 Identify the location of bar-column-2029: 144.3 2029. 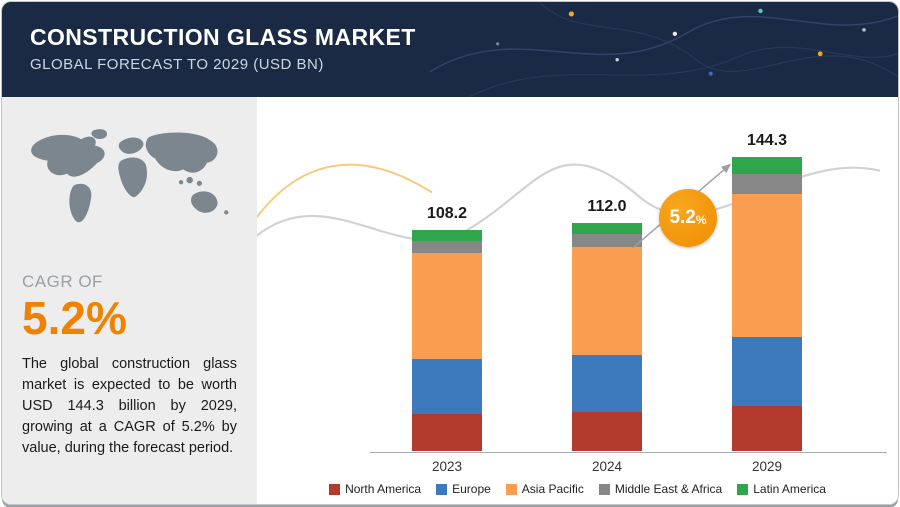
(767, 304).